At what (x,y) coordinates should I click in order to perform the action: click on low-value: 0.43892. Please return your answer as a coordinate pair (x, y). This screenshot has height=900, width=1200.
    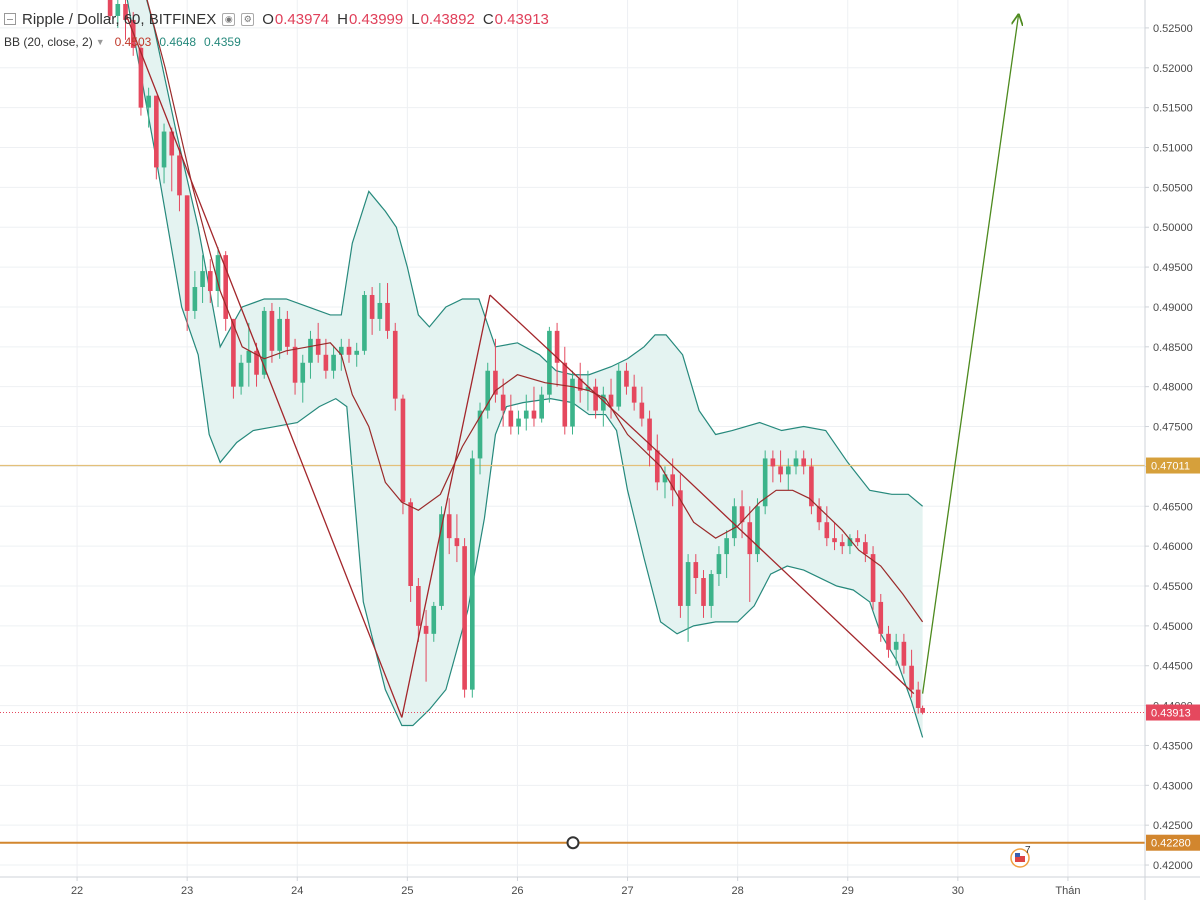
    Looking at the image, I should click on (447, 19).